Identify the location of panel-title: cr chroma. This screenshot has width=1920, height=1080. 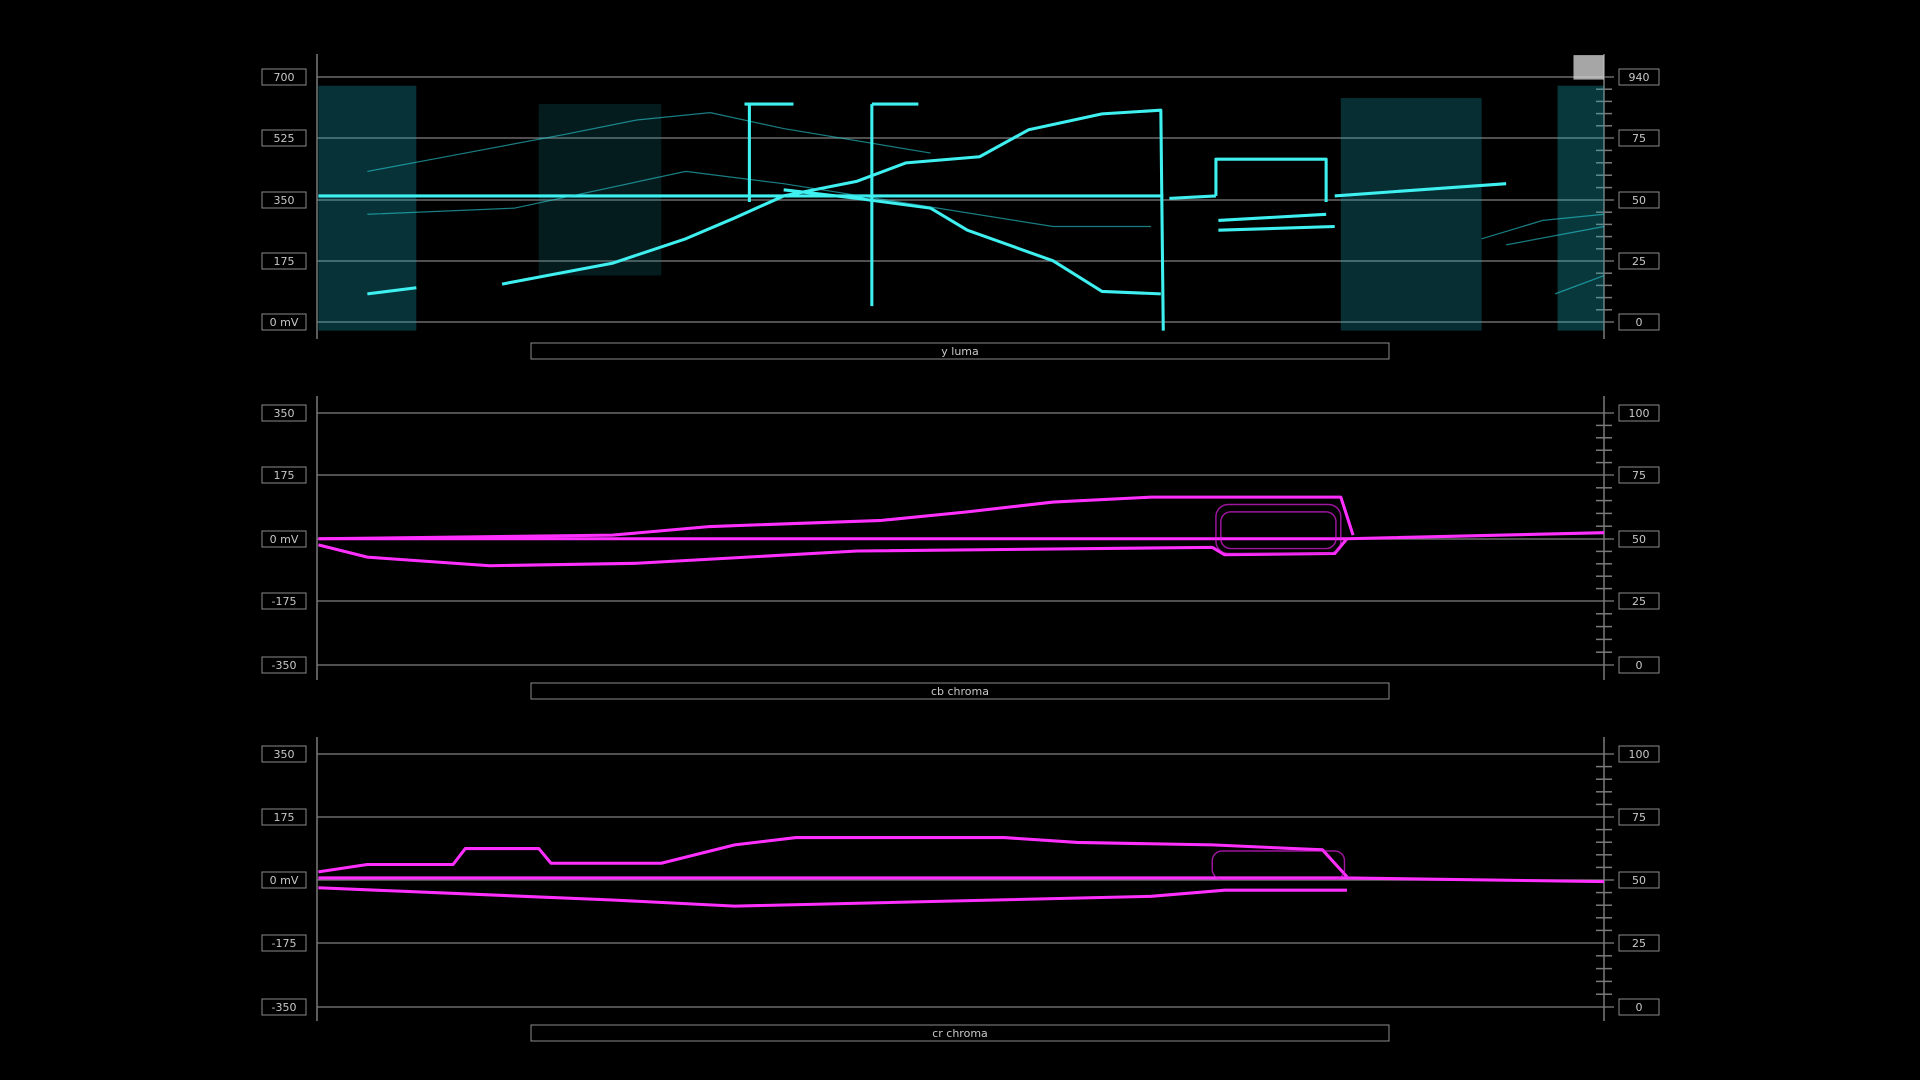
(960, 1033).